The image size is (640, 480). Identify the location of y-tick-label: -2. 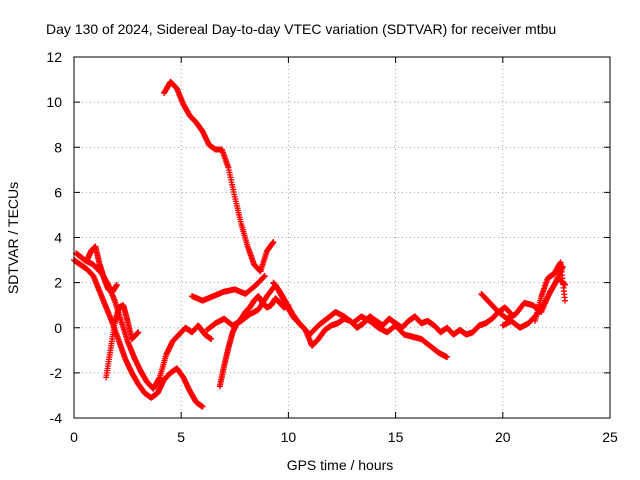
(56, 373).